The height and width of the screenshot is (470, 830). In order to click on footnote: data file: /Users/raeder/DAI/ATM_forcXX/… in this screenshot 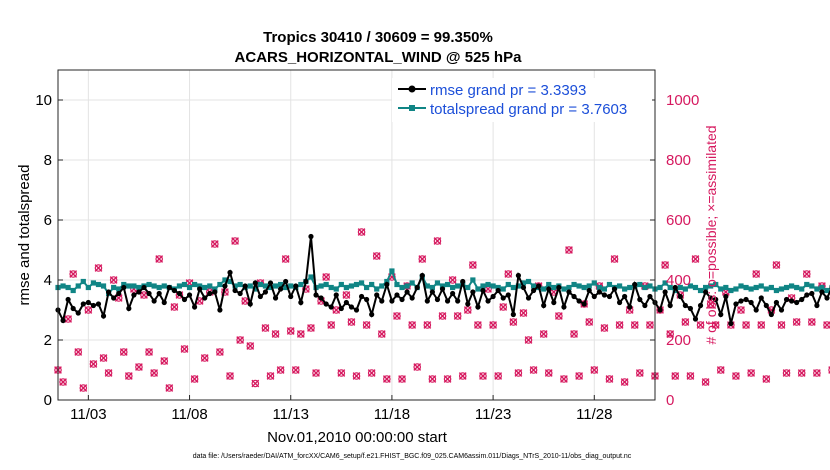, I will do `click(412, 456)`.